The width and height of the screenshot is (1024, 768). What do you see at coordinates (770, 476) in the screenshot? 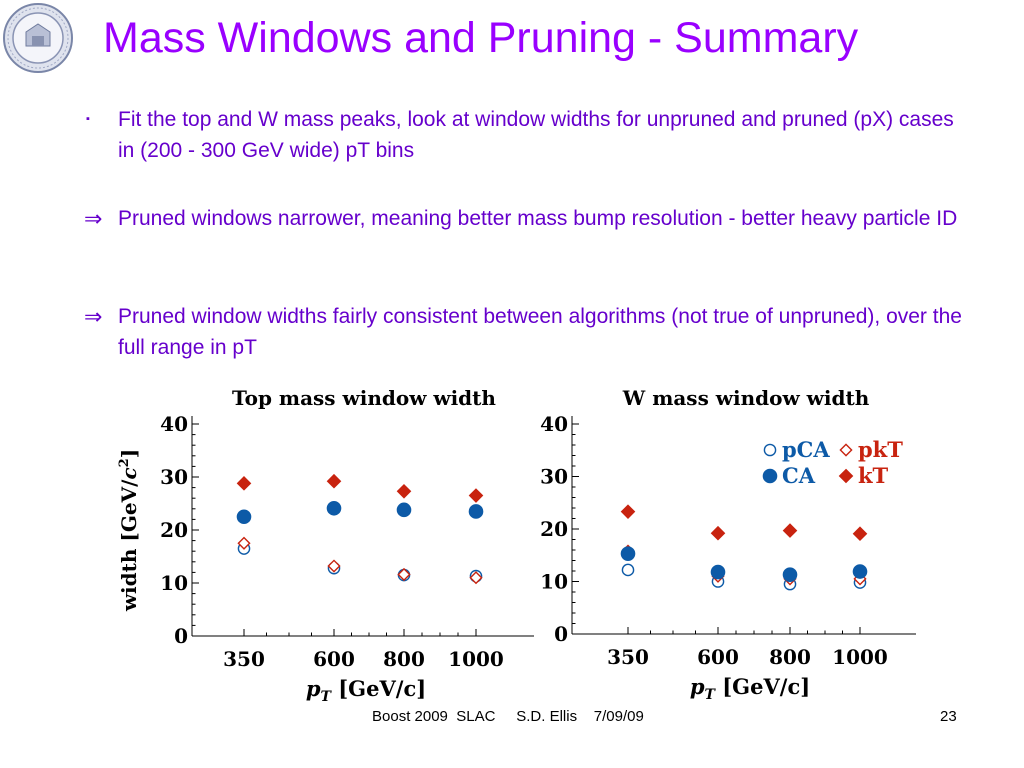
I see `legend-marker-CA` at bounding box center [770, 476].